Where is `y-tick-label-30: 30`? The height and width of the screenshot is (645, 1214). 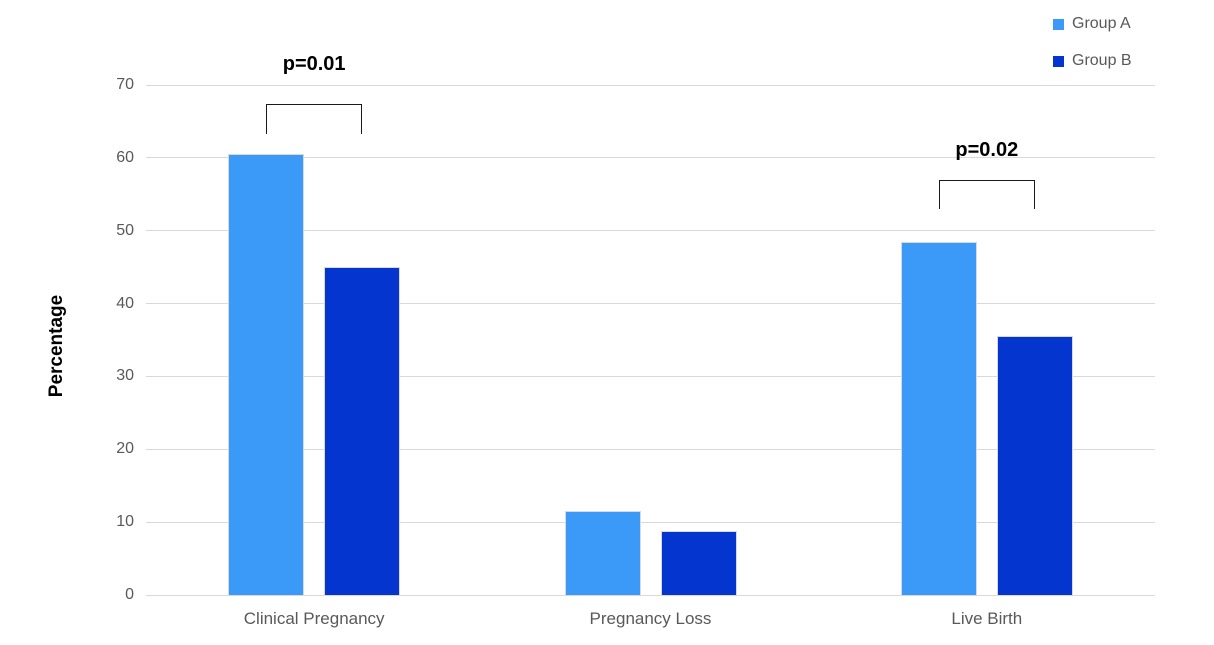 y-tick-label-30: 30 is located at coordinates (125, 376).